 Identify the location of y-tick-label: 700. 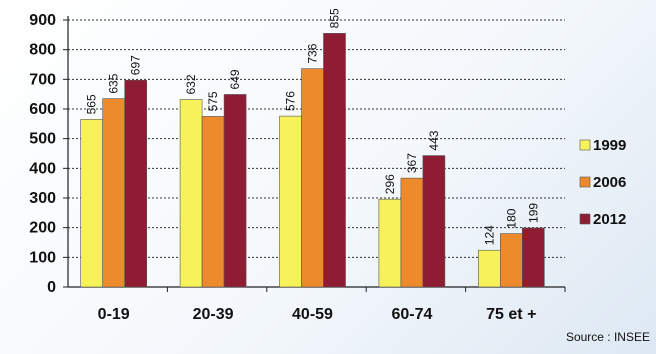
(42, 79).